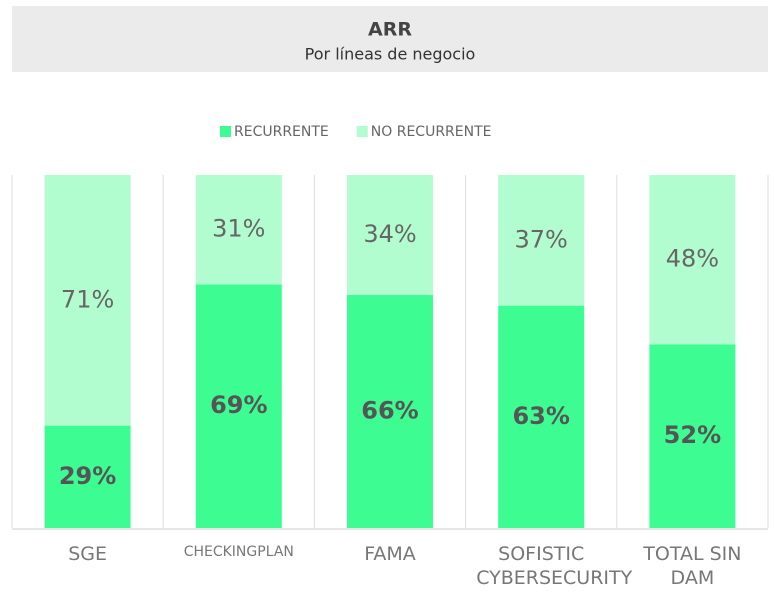  What do you see at coordinates (692, 566) in the screenshot?
I see `x-tick-label: TOTAL SIN DAM` at bounding box center [692, 566].